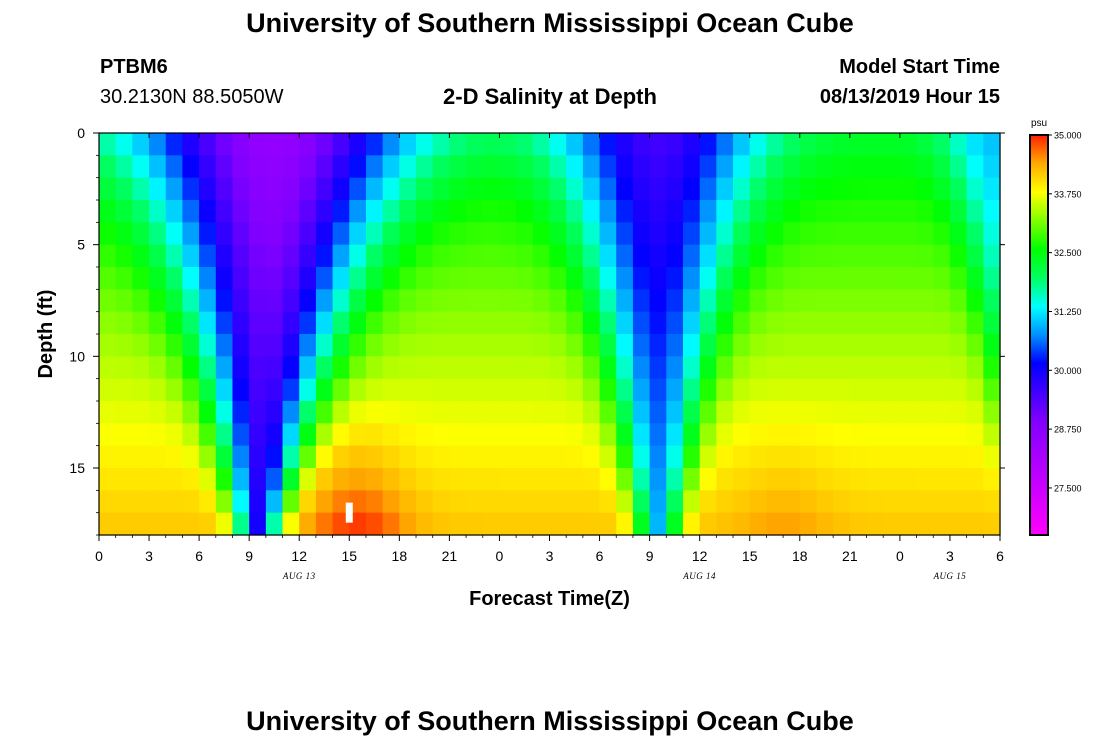 This screenshot has width=1100, height=750. Describe the element at coordinates (349, 556) in the screenshot. I see `x-tick-label: 15` at that location.